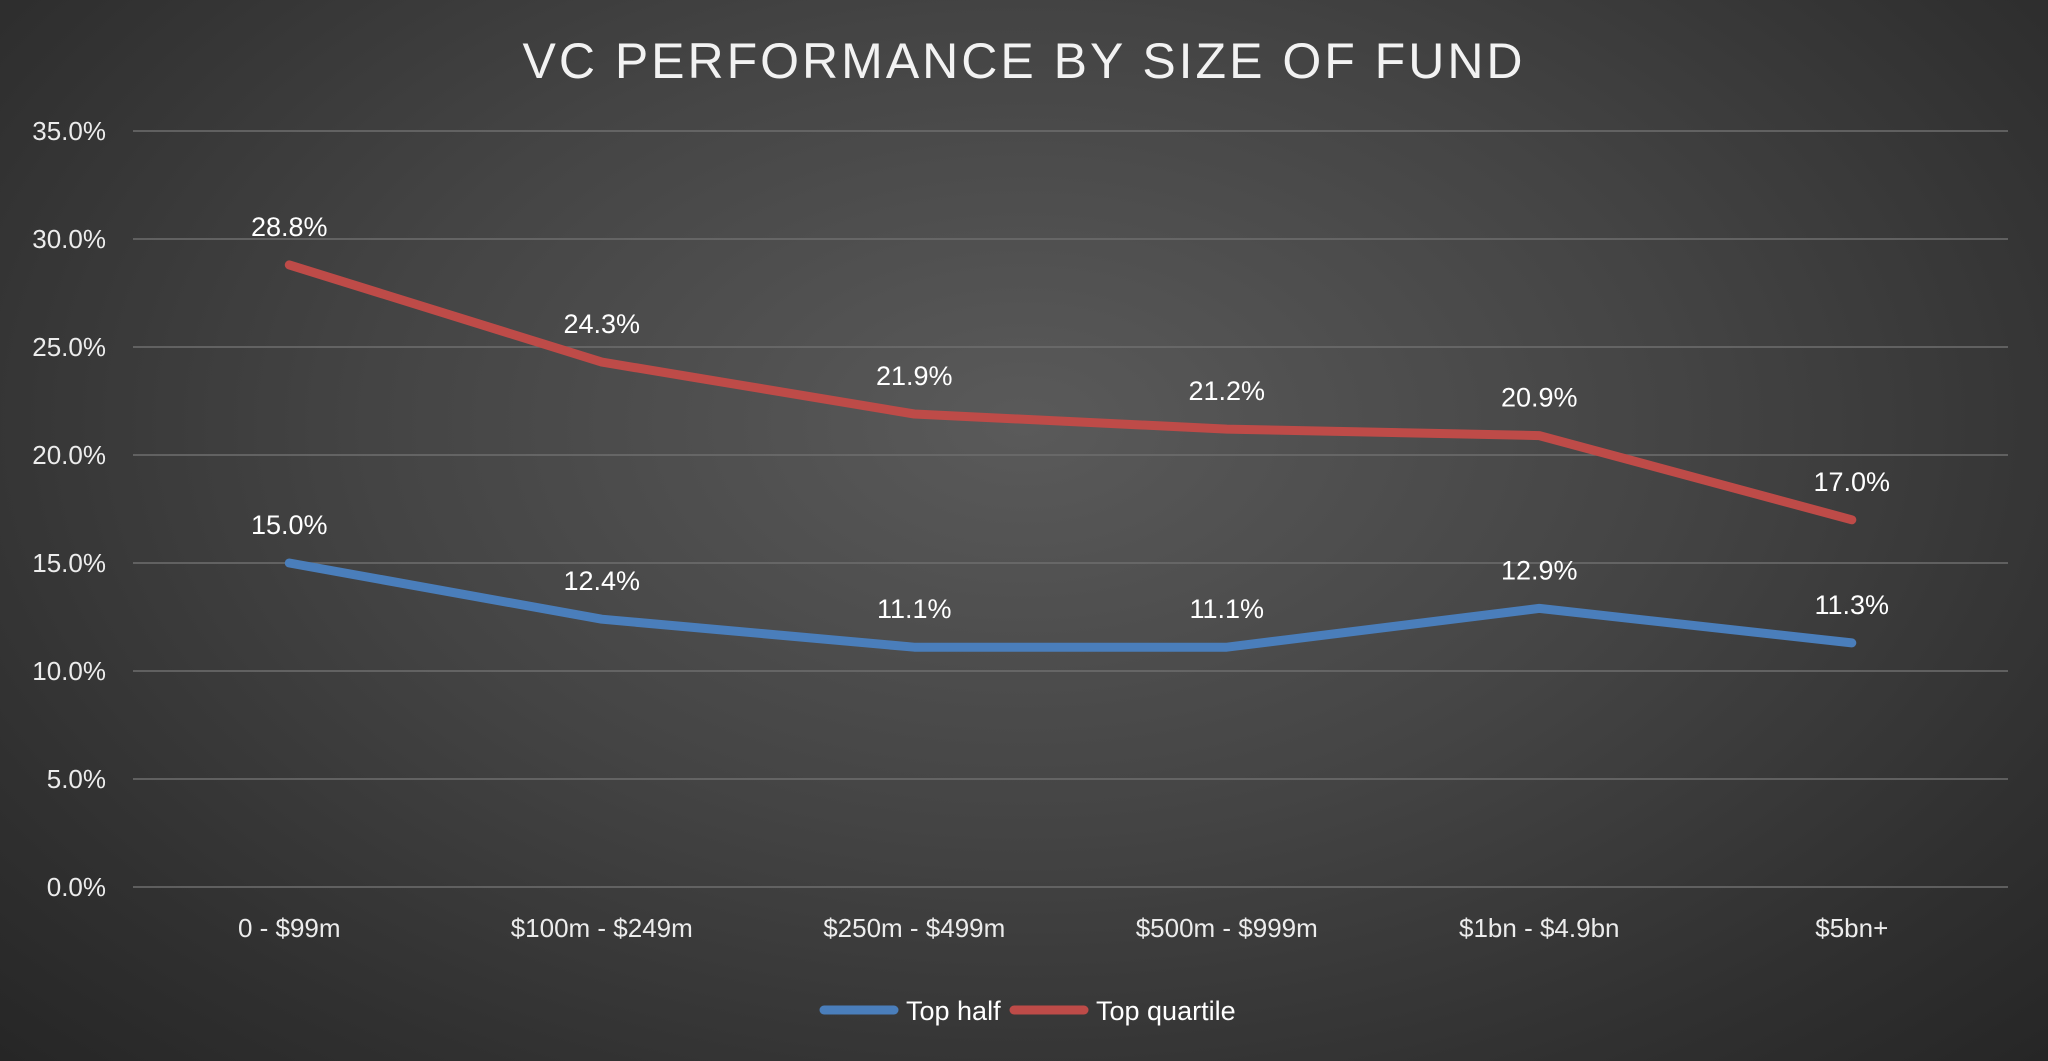 The width and height of the screenshot is (2048, 1061). Describe the element at coordinates (1027, 1011) in the screenshot. I see `legend: Top half Top quartile` at that location.